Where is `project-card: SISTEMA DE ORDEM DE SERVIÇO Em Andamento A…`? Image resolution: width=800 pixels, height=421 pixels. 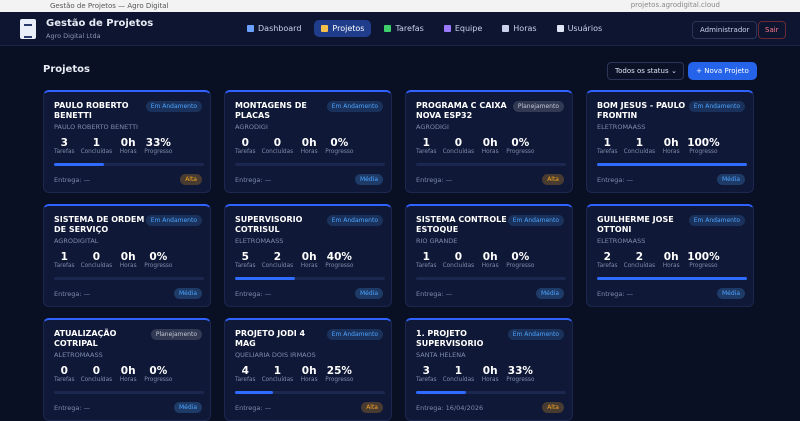
project-card: SISTEMA DE ORDEM DE SERVIÇO Em Andamento A… is located at coordinates (127, 255).